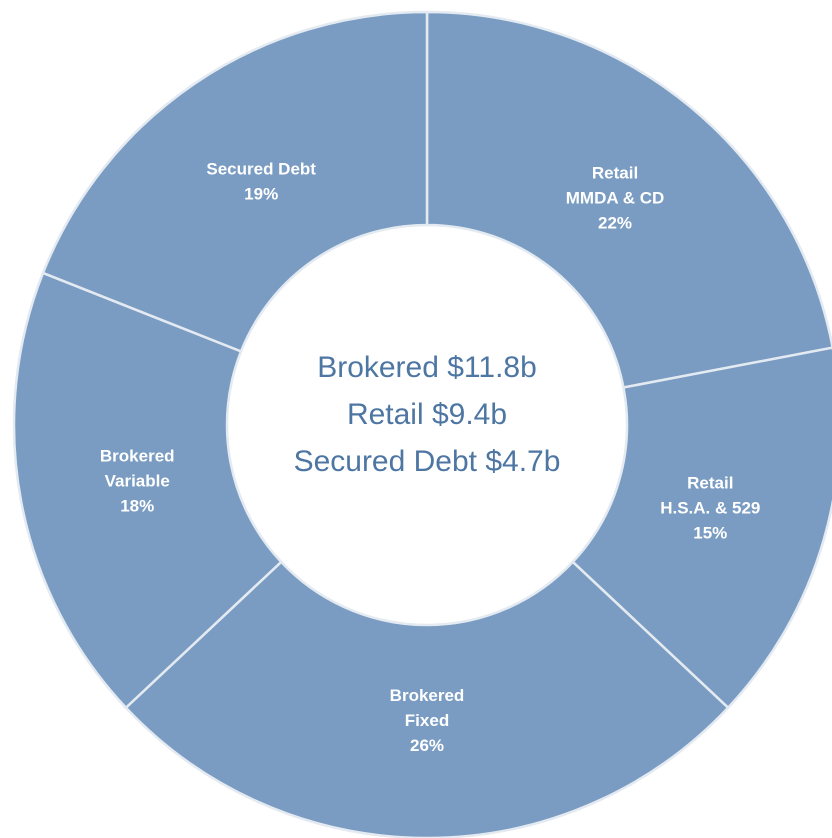 The height and width of the screenshot is (838, 832). What do you see at coordinates (615, 223) in the screenshot?
I see `segment-value: 22%` at bounding box center [615, 223].